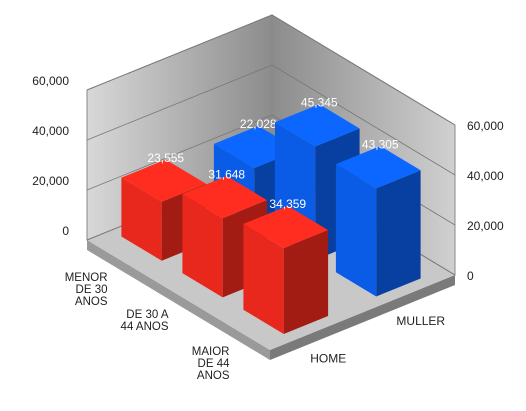 The width and height of the screenshot is (526, 411). I want to click on value-label: 45,345, so click(319, 103).